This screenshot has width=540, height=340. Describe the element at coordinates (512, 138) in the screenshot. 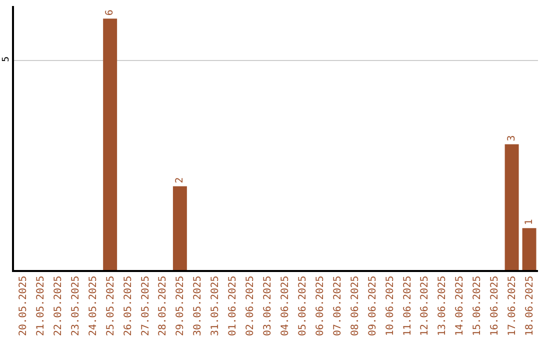

I see `data-label: 3` at that location.